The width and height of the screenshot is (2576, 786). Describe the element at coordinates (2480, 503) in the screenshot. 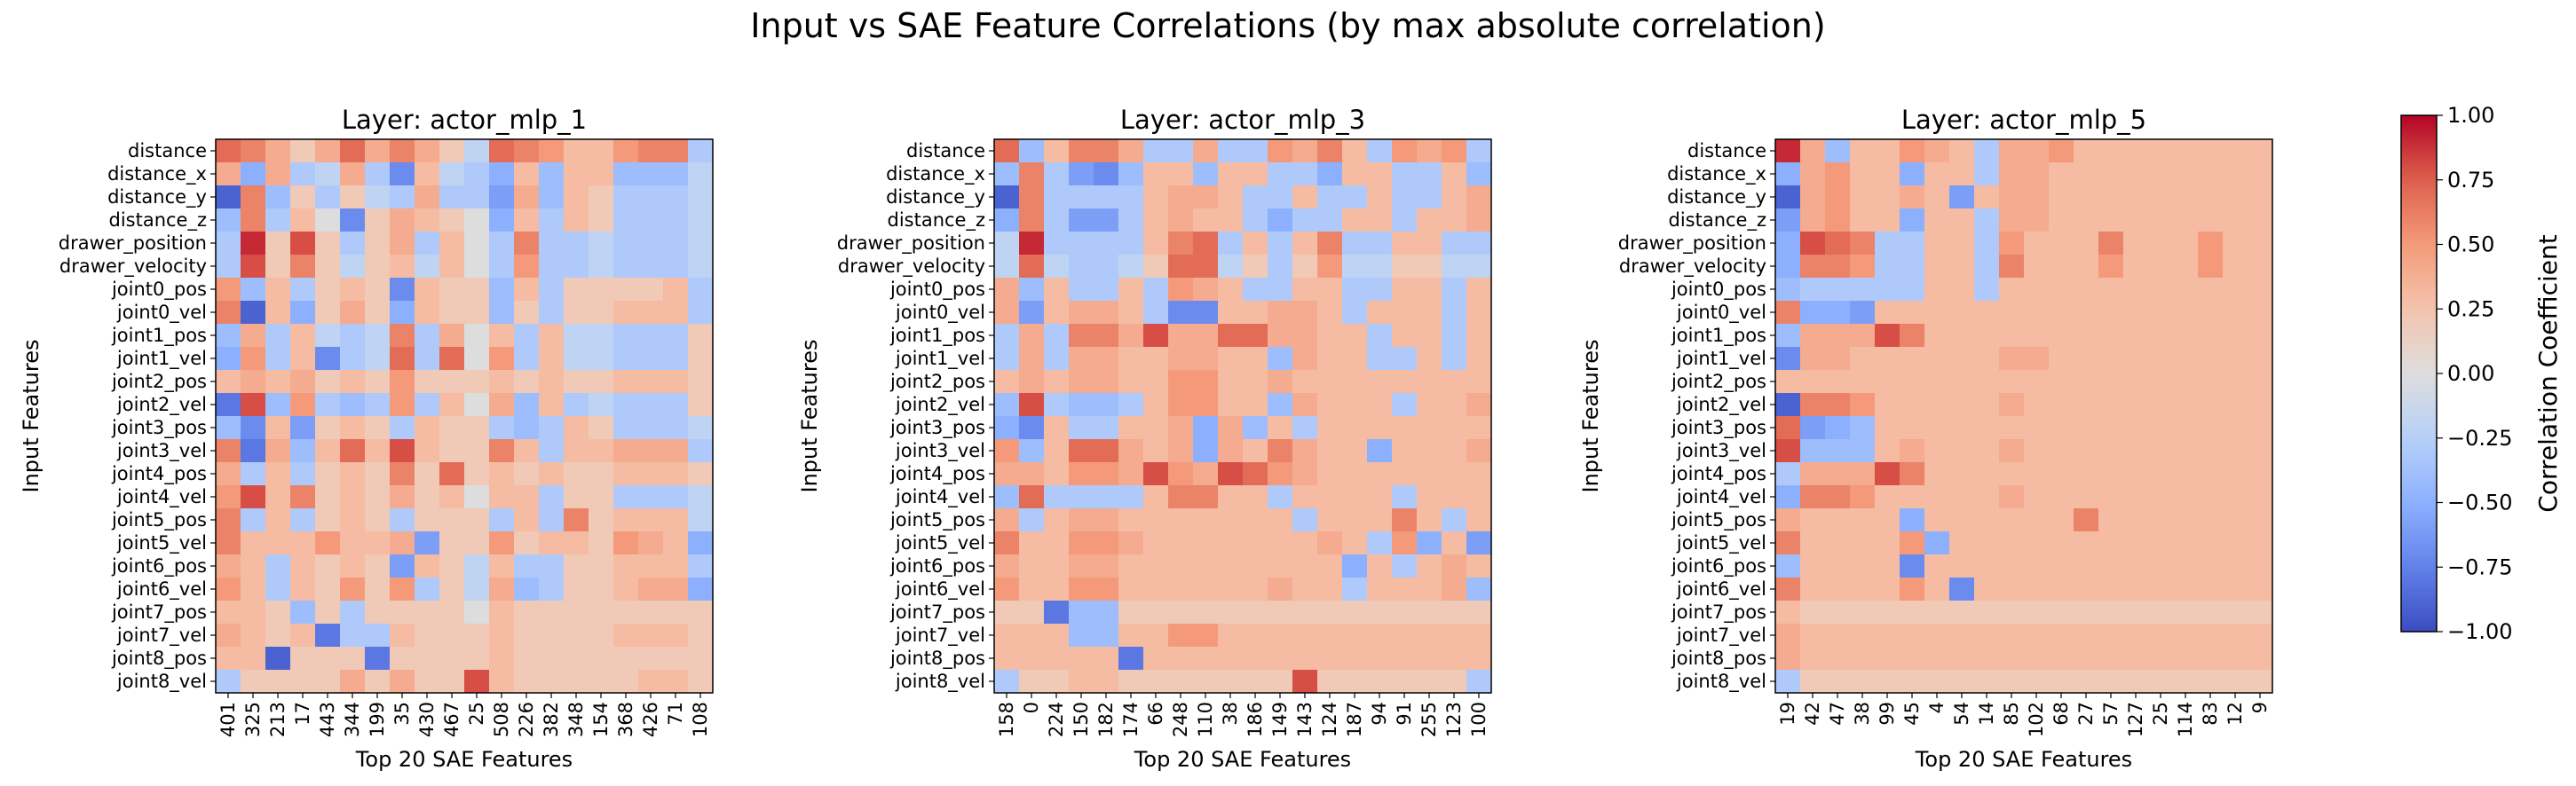

I see `colorbar-tick-label: −0.50` at that location.